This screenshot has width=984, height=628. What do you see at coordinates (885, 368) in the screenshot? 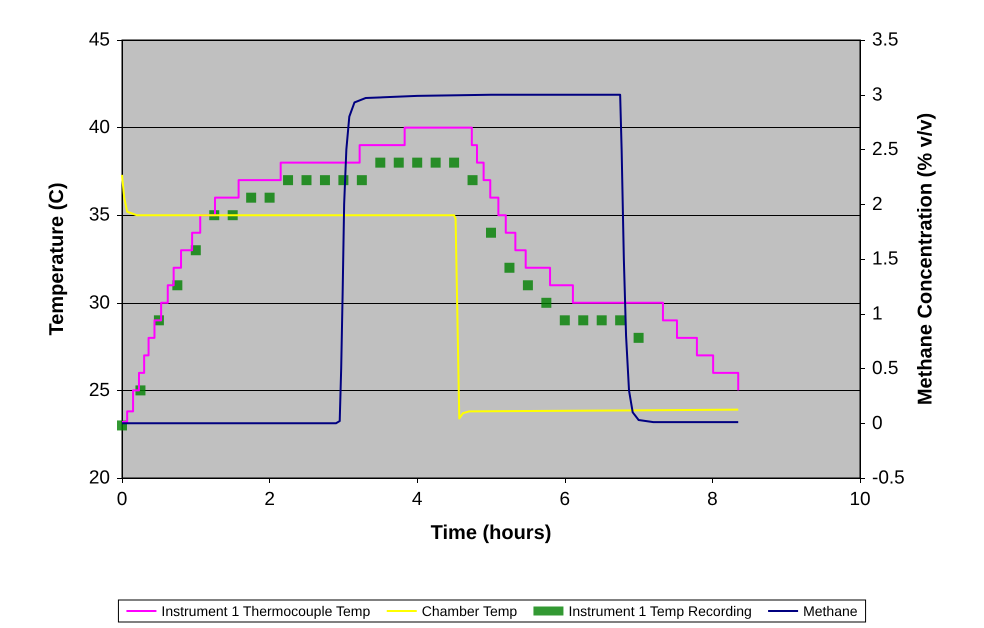
I see `y2-tick-label: 0.5` at bounding box center [885, 368].